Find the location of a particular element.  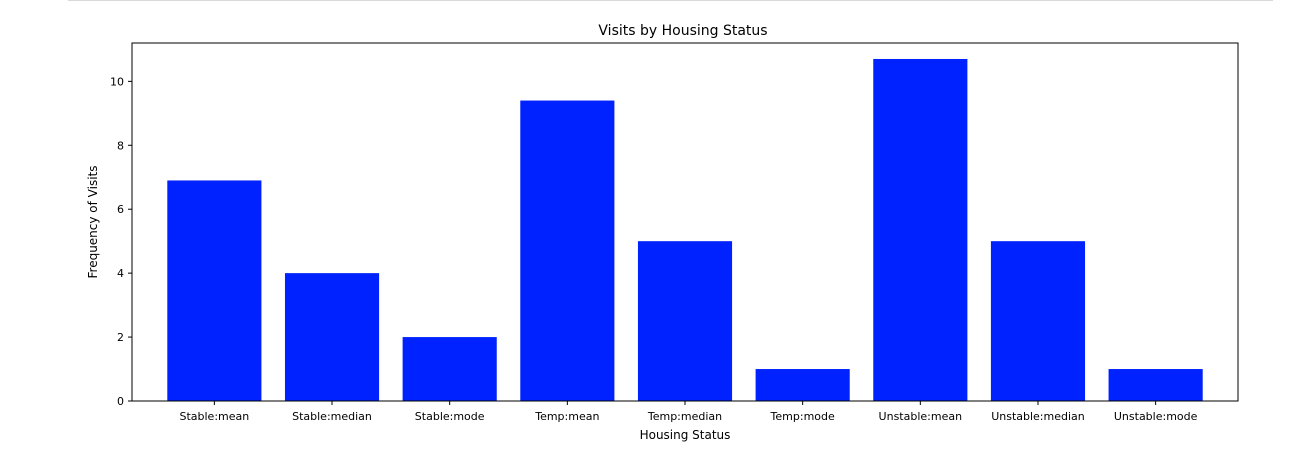

bar-stable-mean is located at coordinates (214, 290).